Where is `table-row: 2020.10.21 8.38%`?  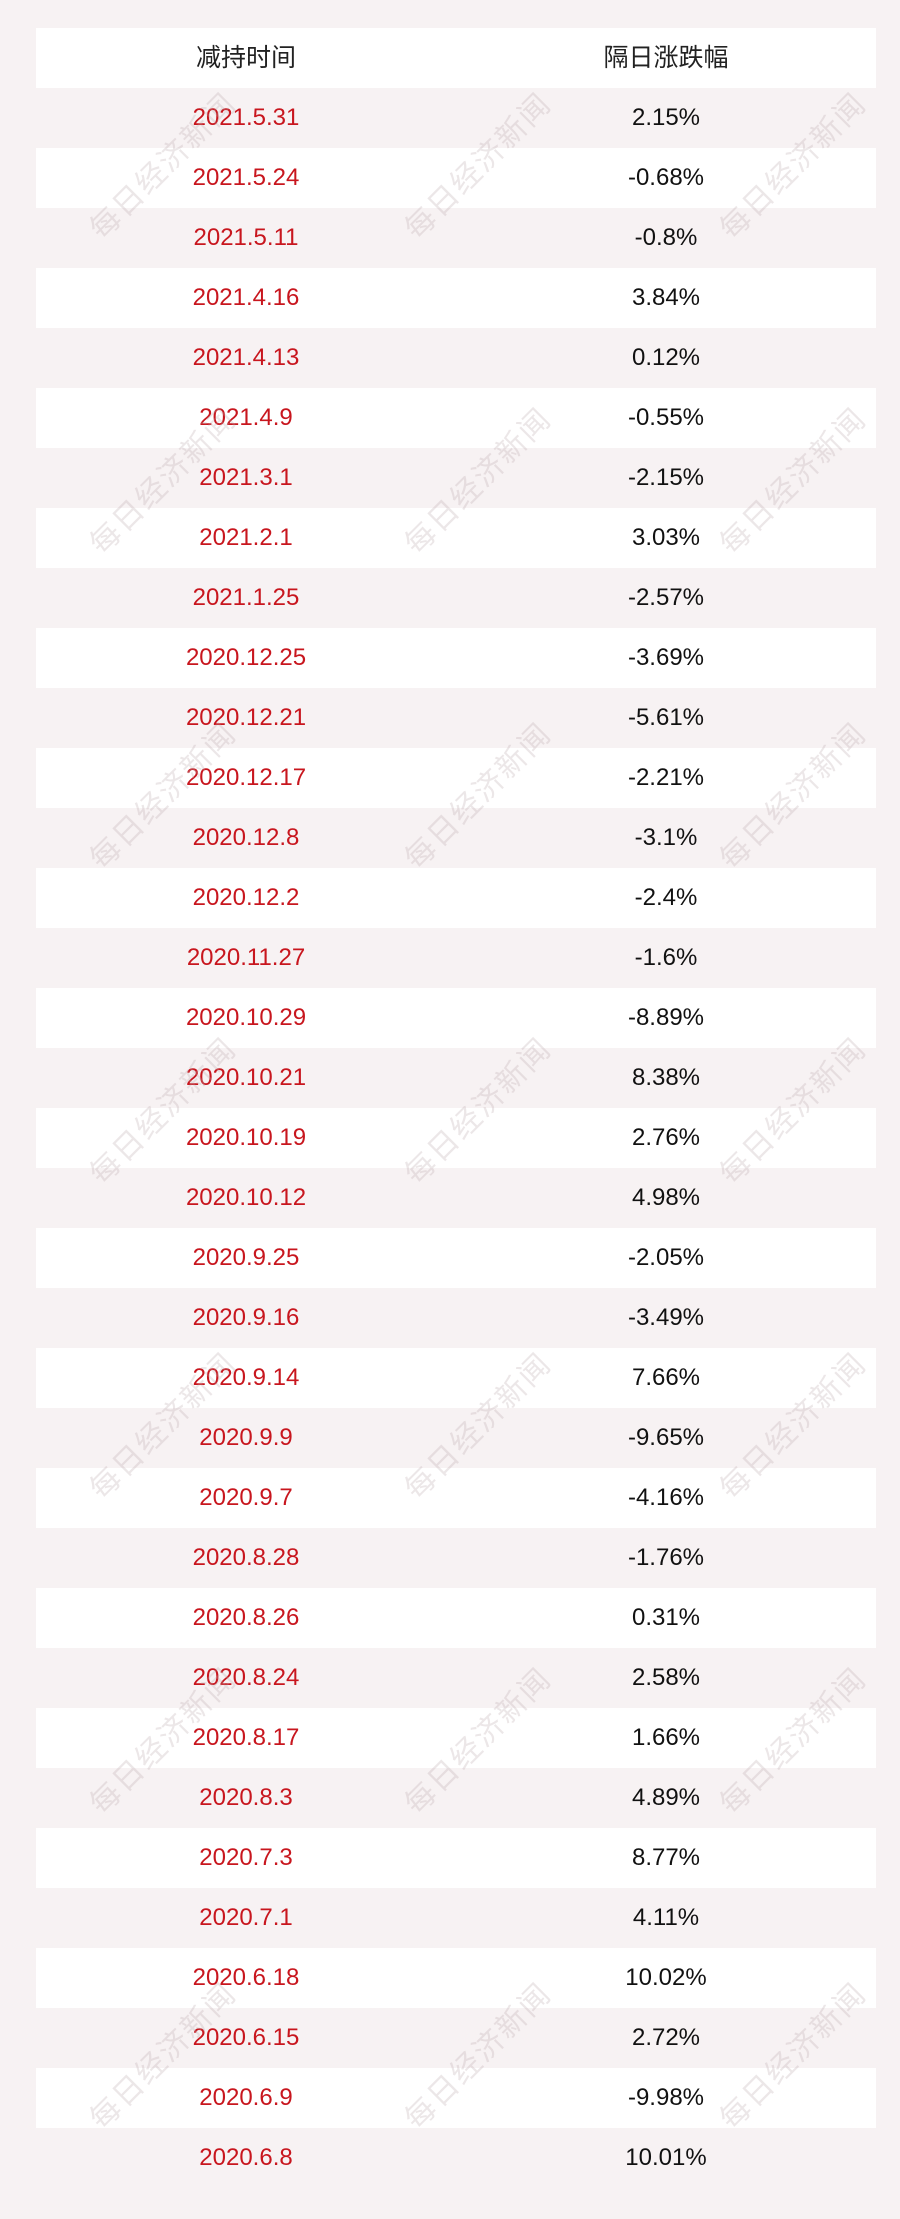 table-row: 2020.10.21 8.38% is located at coordinates (456, 1078).